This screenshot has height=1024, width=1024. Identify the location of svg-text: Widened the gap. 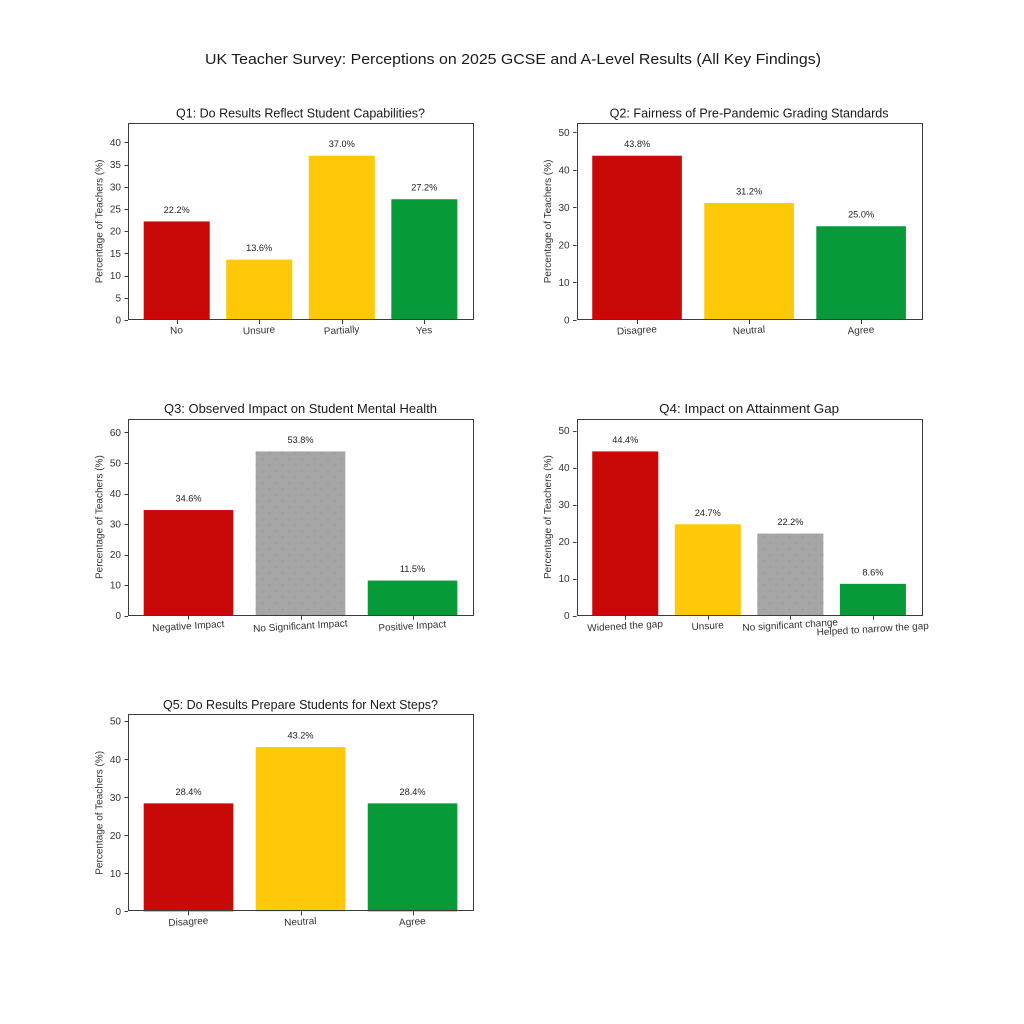
(625, 626).